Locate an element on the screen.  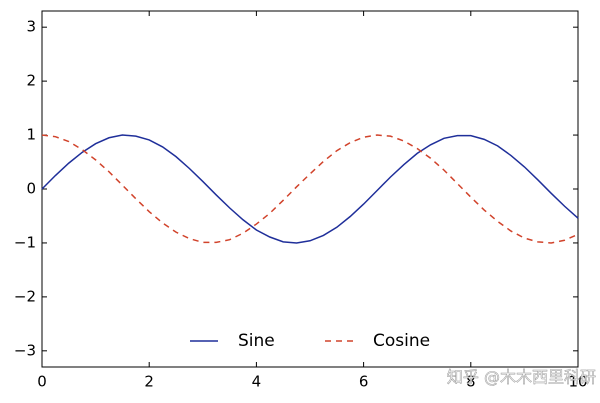
legend-label: Cosine is located at coordinates (401, 341).